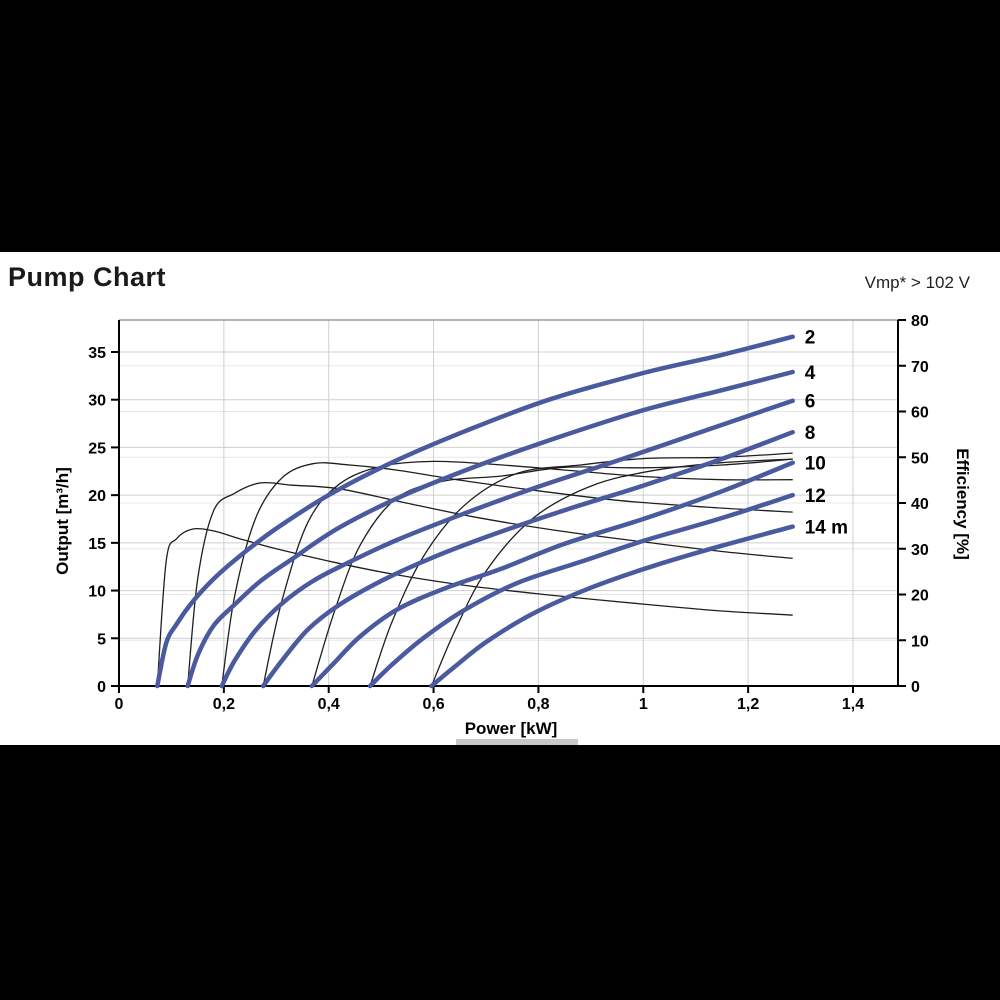 This screenshot has width=1000, height=1000. Describe the element at coordinates (826, 433) in the screenshot. I see `curve-labels: 2 4 6 8 10 12 14 m` at that location.